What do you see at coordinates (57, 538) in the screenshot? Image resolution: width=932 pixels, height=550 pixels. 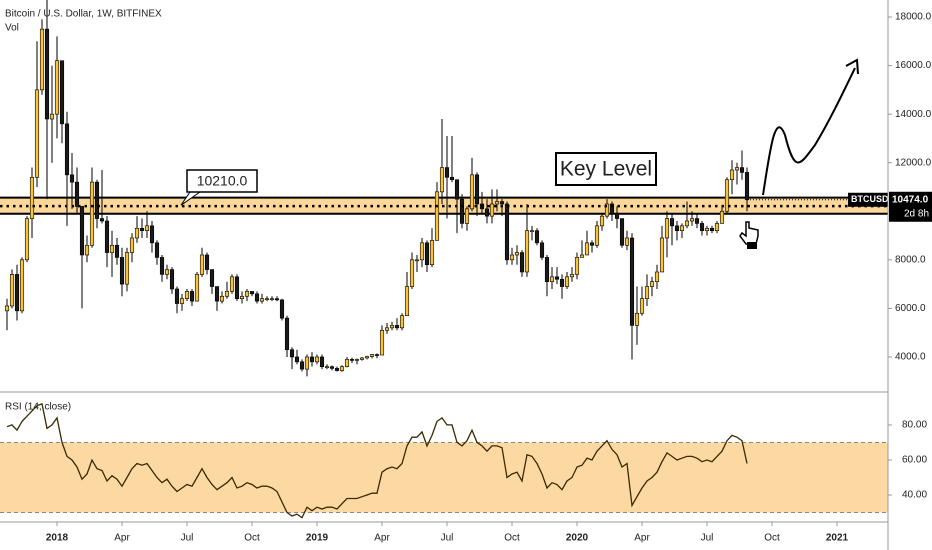 I see `x-tick-label: 2018` at bounding box center [57, 538].